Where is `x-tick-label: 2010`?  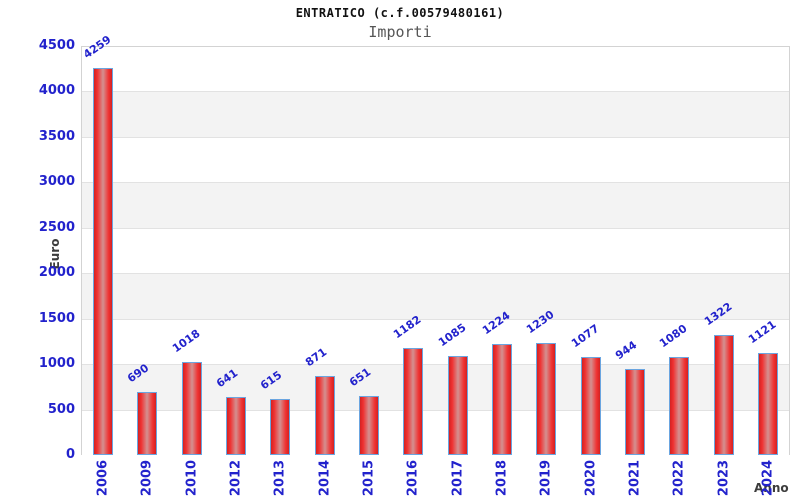 x-tick-label: 2010 is located at coordinates (192, 478).